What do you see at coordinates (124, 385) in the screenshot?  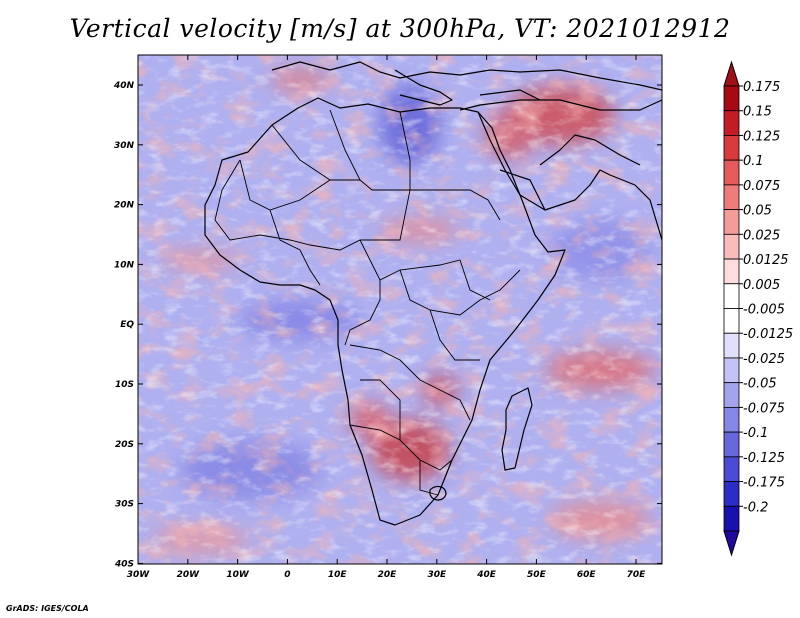 I see `lat-tick-label: 10S` at bounding box center [124, 385].